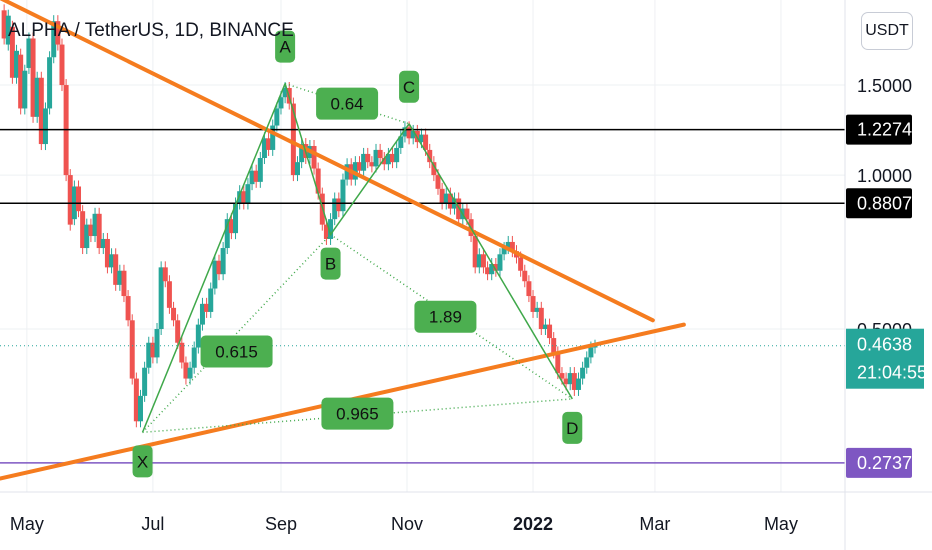 The height and width of the screenshot is (550, 932). What do you see at coordinates (884, 176) in the screenshot?
I see `price-tick-label: 1.0000` at bounding box center [884, 176].